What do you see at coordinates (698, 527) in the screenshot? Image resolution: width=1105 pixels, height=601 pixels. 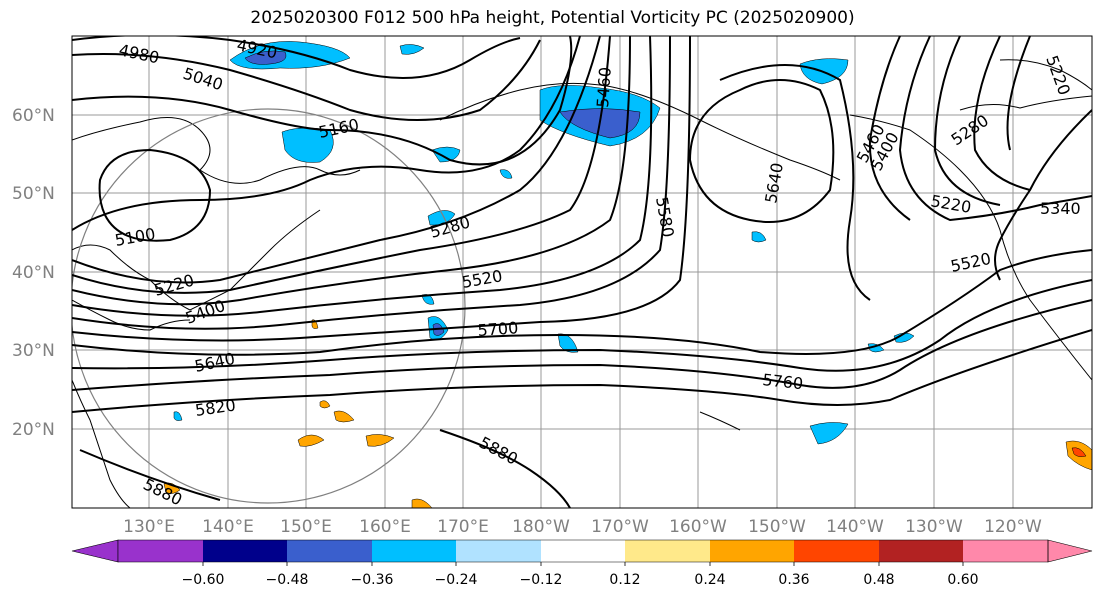 I see `lon-label: 160°W` at bounding box center [698, 527].